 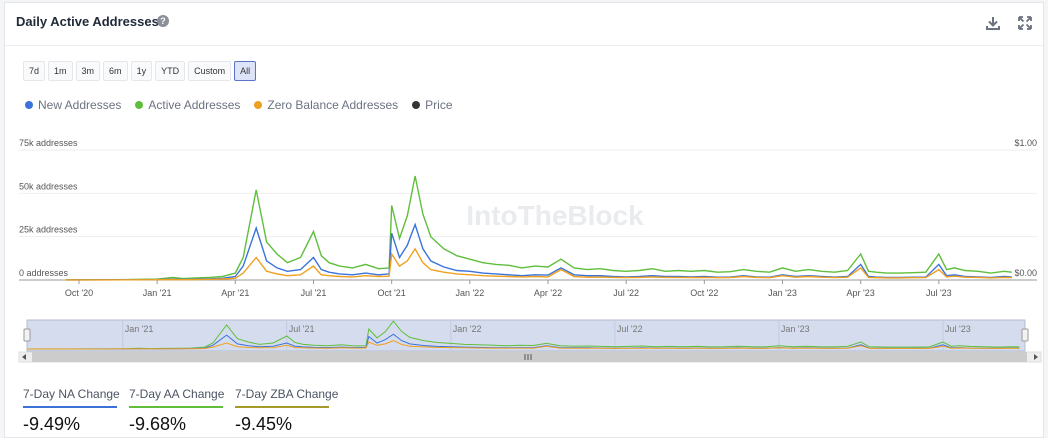 I want to click on navigator-tick-label: Jan '21, so click(x=139, y=329).